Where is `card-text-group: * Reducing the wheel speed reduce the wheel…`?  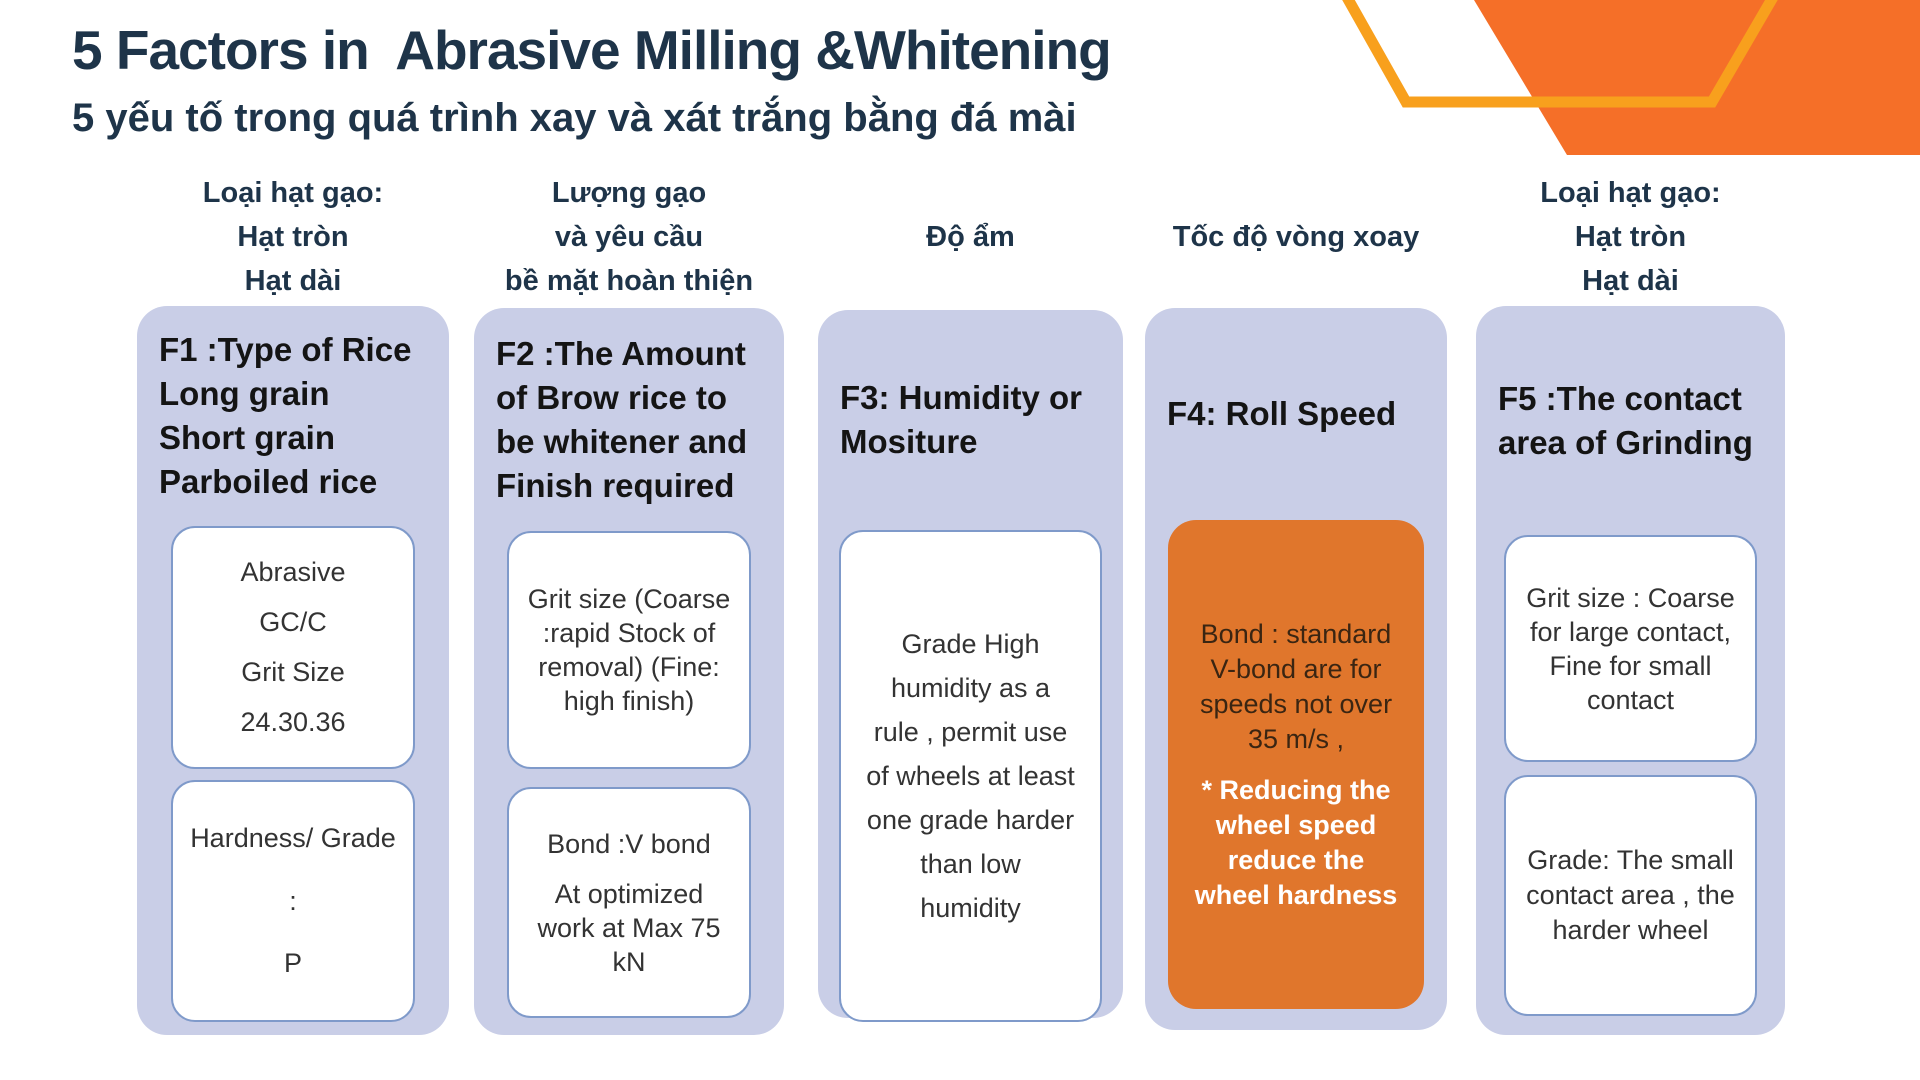 card-text-group: * Reducing the wheel speed reduce the wheel… is located at coordinates (1296, 843).